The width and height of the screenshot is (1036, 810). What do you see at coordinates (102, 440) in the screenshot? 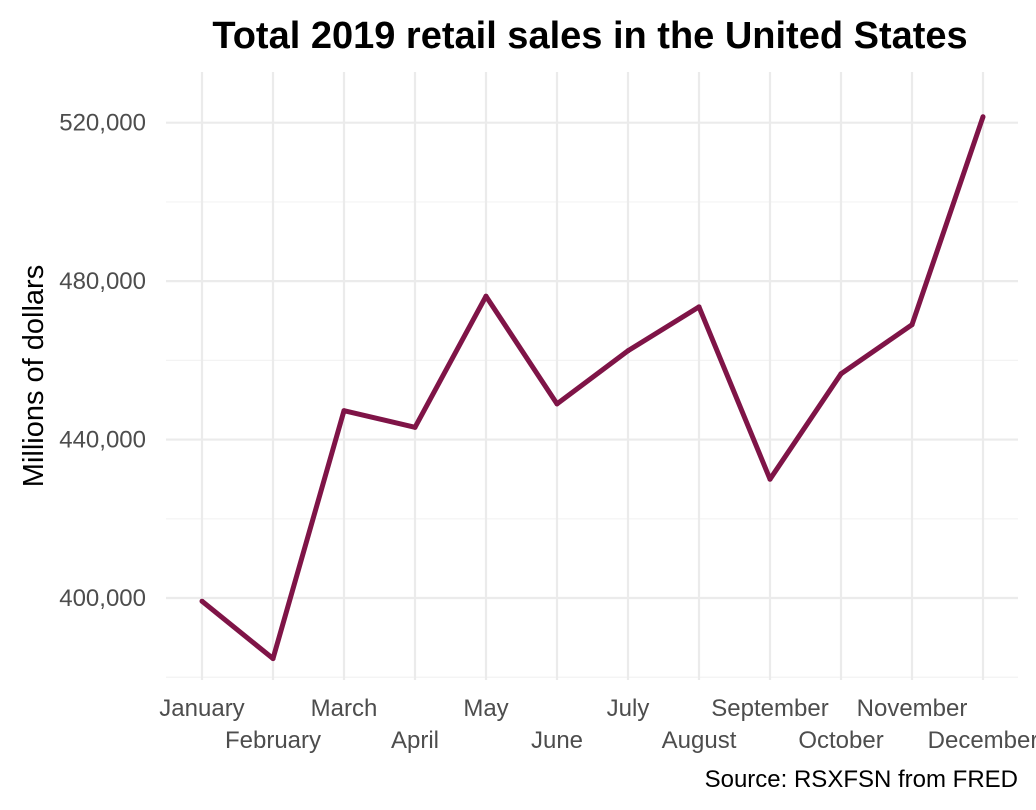
I see `y-tick-label-1: 440,000` at bounding box center [102, 440].